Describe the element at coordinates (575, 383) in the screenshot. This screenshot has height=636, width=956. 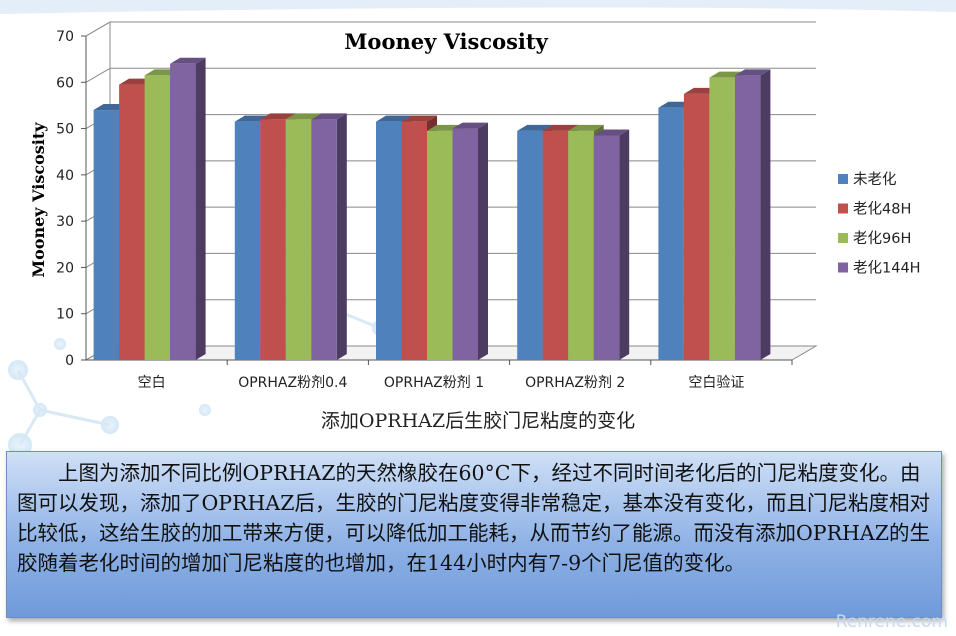
I see `x-tick-label: OPRHAZ粉剂 2` at that location.